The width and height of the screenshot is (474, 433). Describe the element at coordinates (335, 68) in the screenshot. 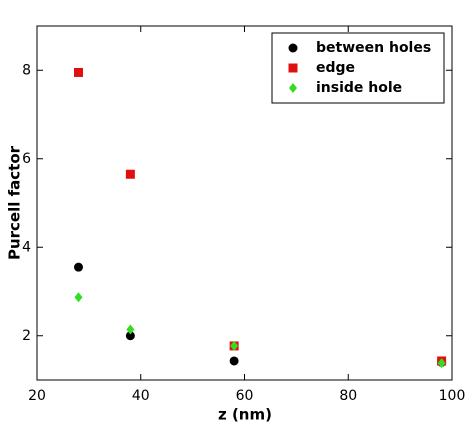

I see `legend-label: edge` at that location.